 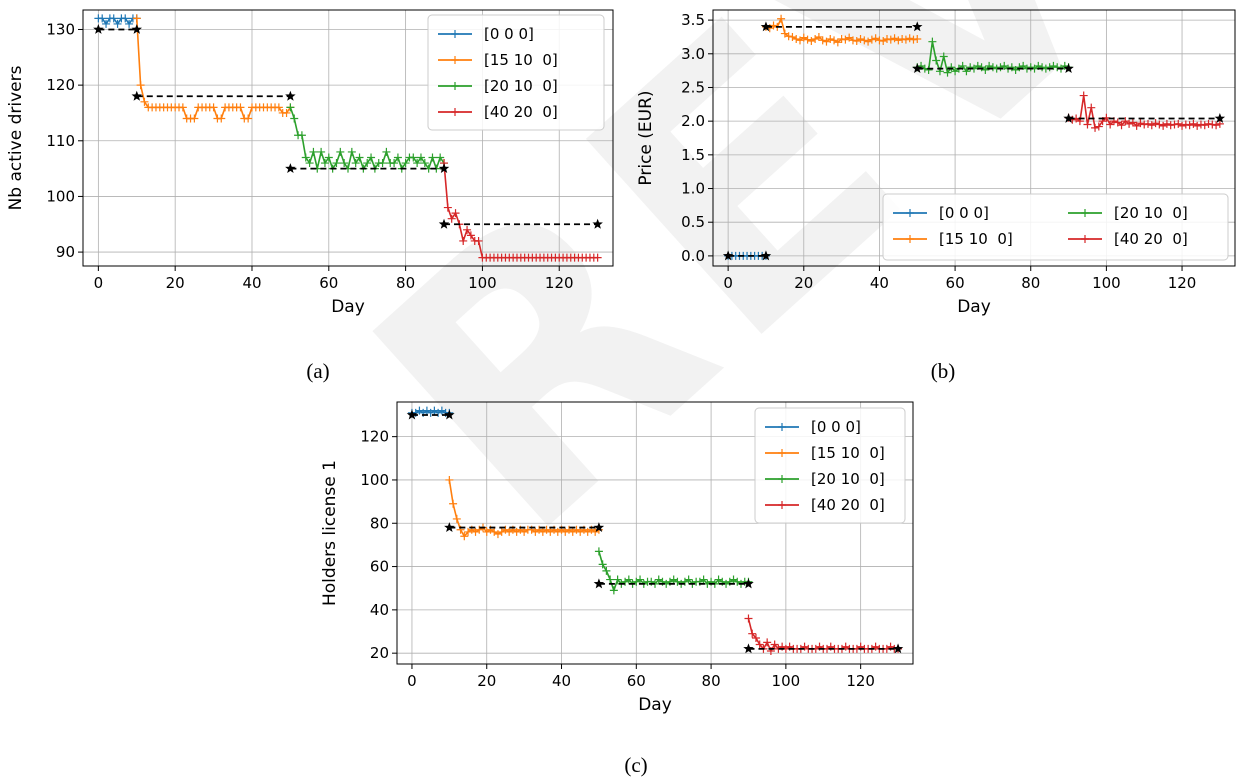 I want to click on legend-label: [0 0 0], so click(x=509, y=34).